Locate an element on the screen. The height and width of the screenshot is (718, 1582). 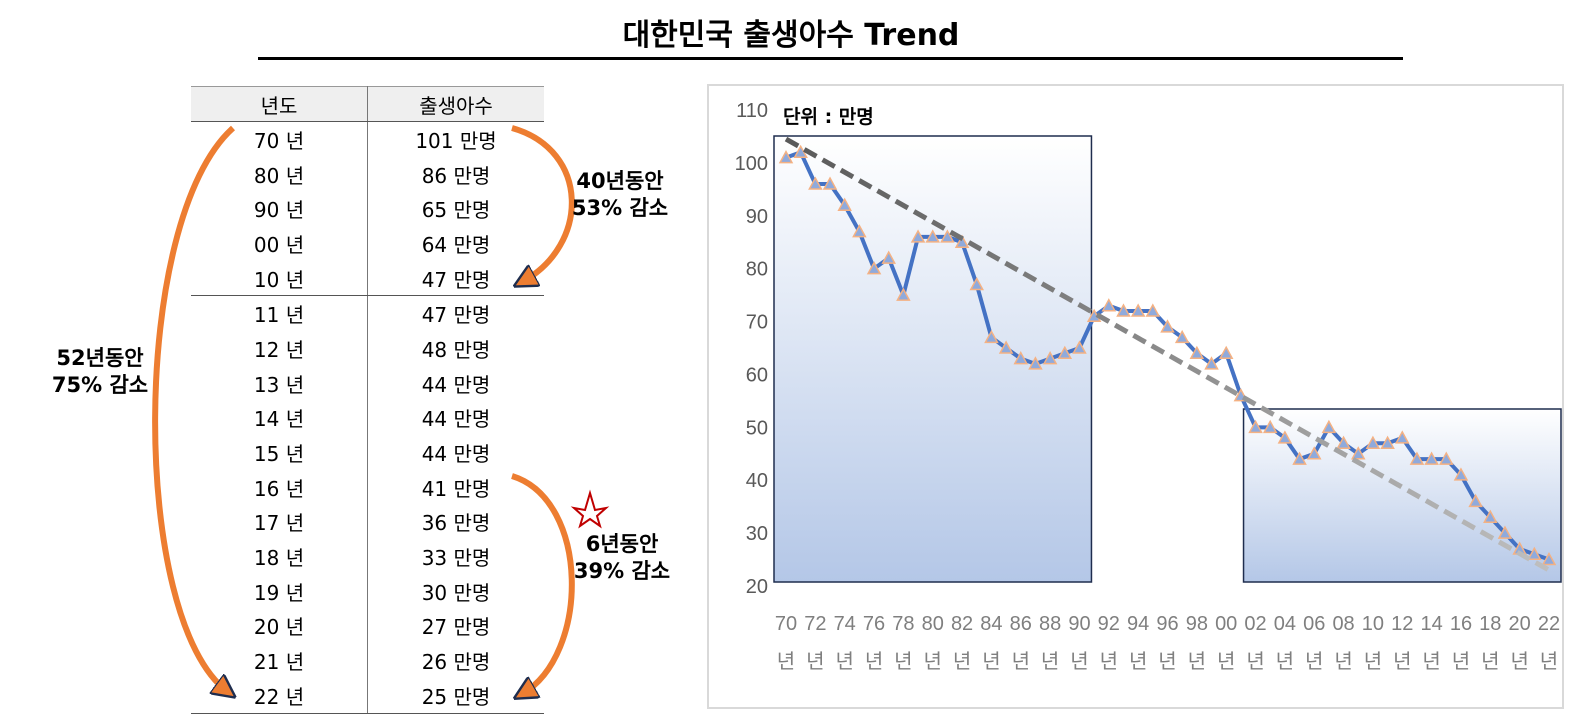
table-row: 21 년 26 만명 is located at coordinates (367, 660).